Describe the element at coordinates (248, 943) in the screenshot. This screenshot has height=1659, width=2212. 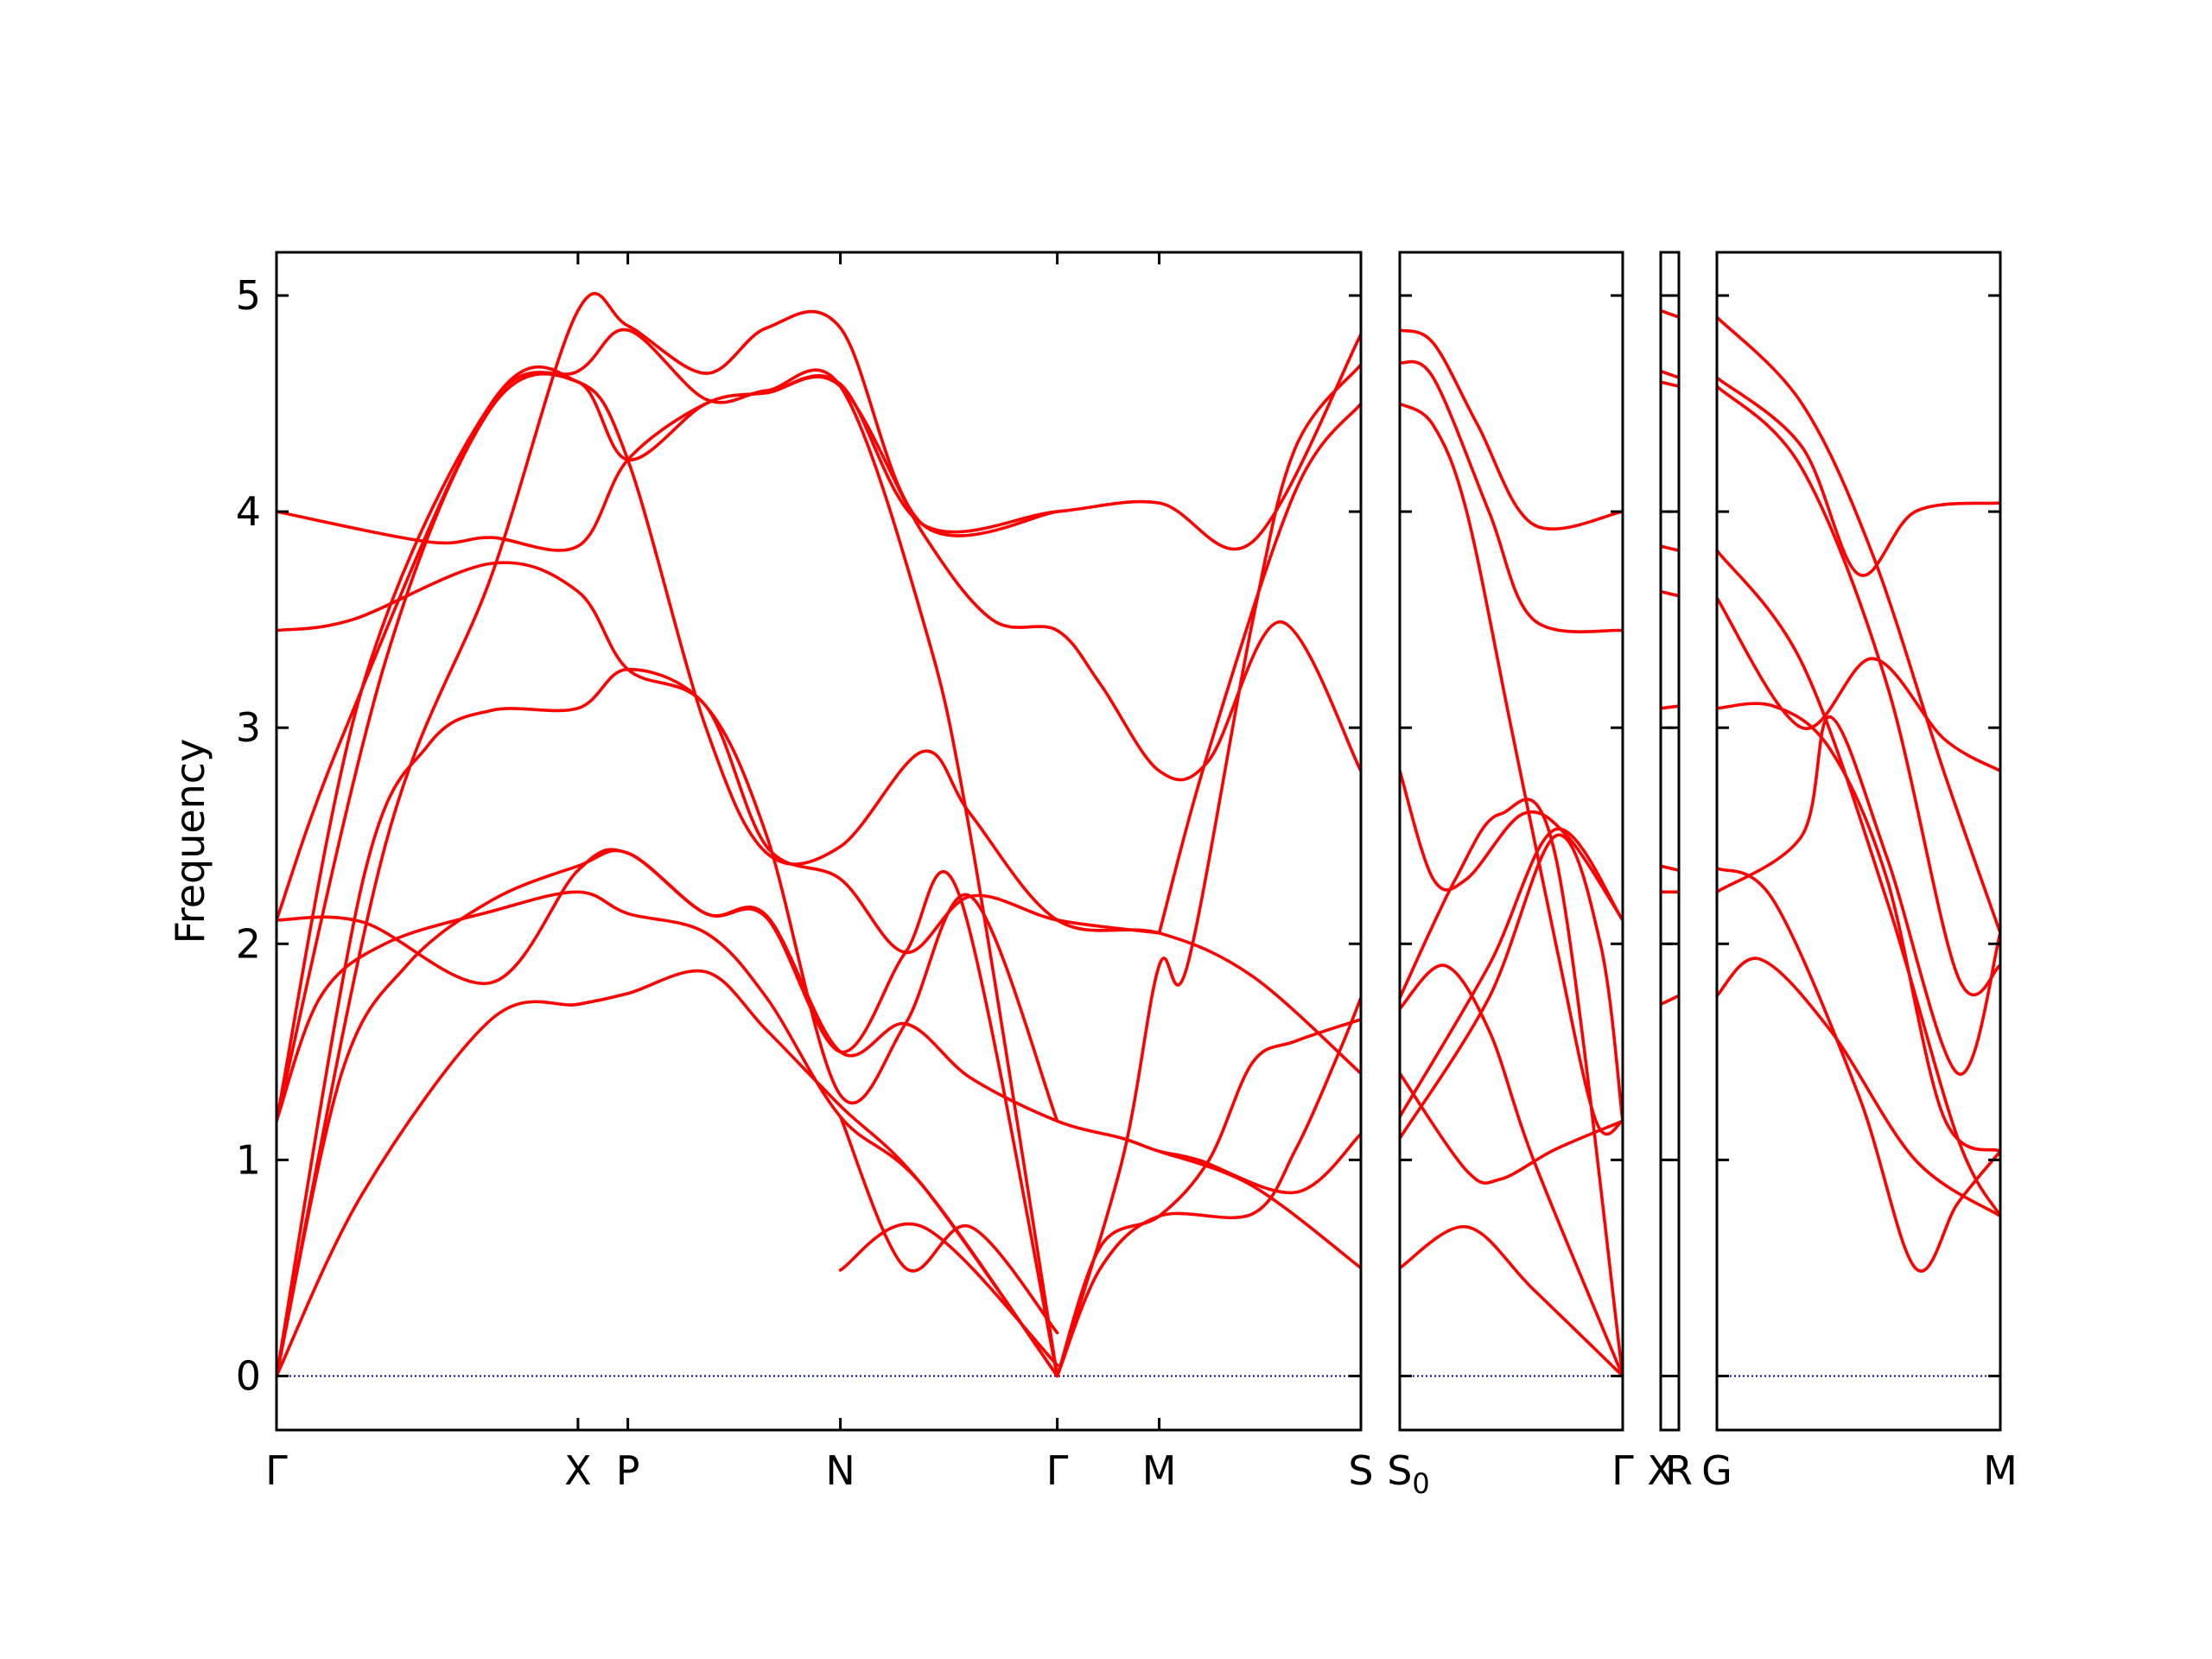
I see `y-tick-label: 2` at that location.